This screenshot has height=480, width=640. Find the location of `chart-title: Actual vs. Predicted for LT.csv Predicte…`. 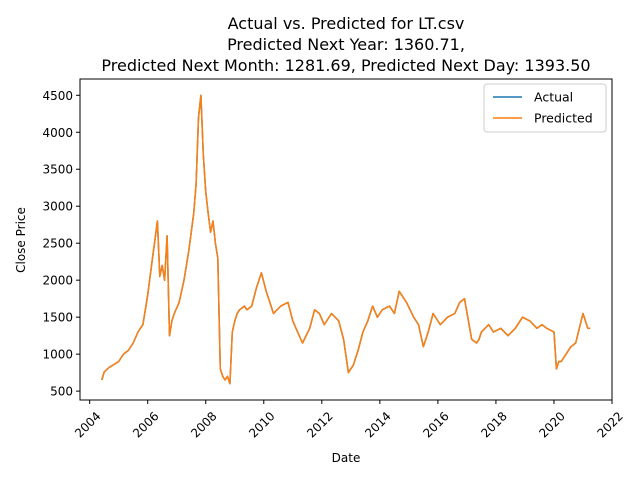

chart-title: Actual vs. Predicted for LT.csv Predicte… is located at coordinates (345, 44).